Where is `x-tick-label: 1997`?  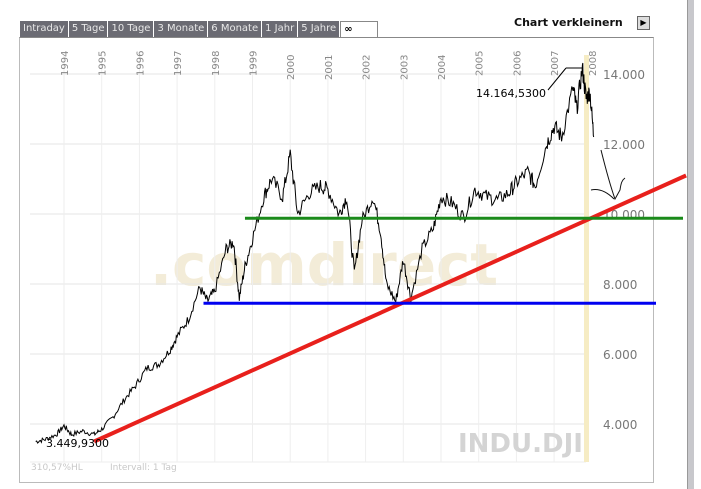
x-tick-label: 1997 is located at coordinates (178, 63).